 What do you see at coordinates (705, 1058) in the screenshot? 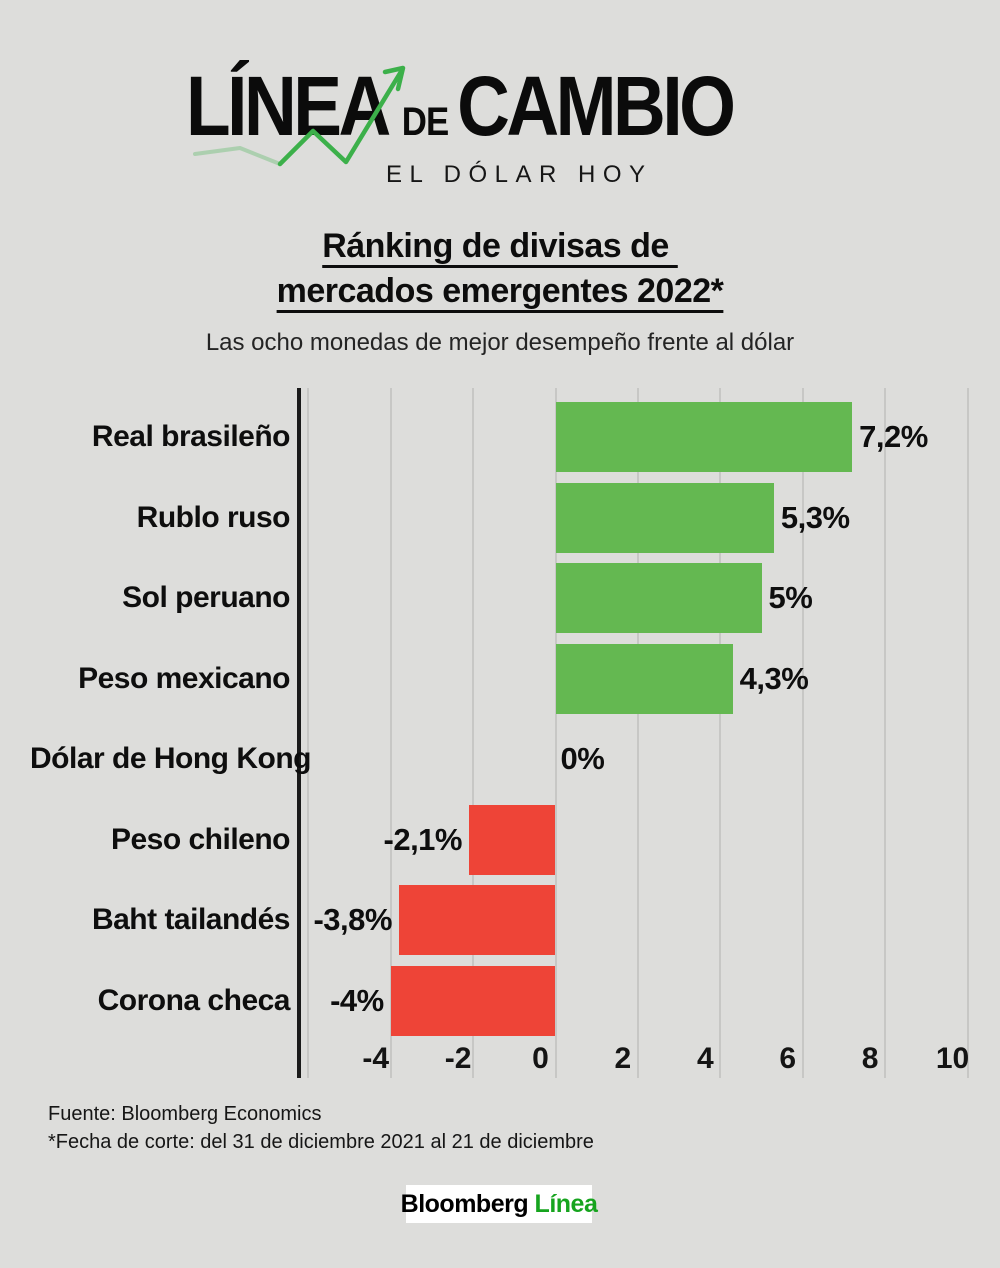
I see `x-tick-label: 4` at bounding box center [705, 1058].